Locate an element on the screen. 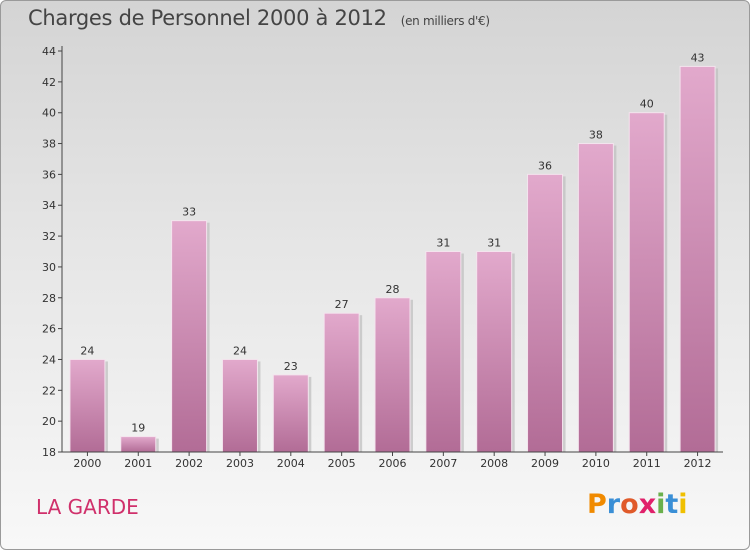  logo-letter: t is located at coordinates (672, 504).